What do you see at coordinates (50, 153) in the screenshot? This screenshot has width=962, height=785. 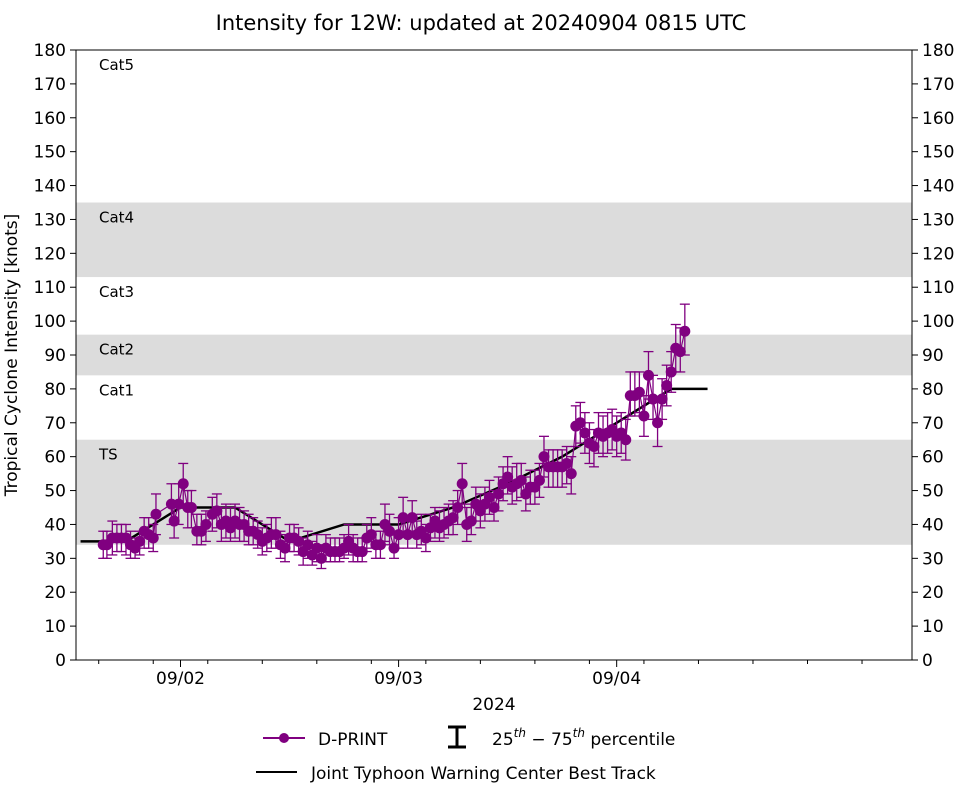 I see `y-tick-label: 150` at bounding box center [50, 153].